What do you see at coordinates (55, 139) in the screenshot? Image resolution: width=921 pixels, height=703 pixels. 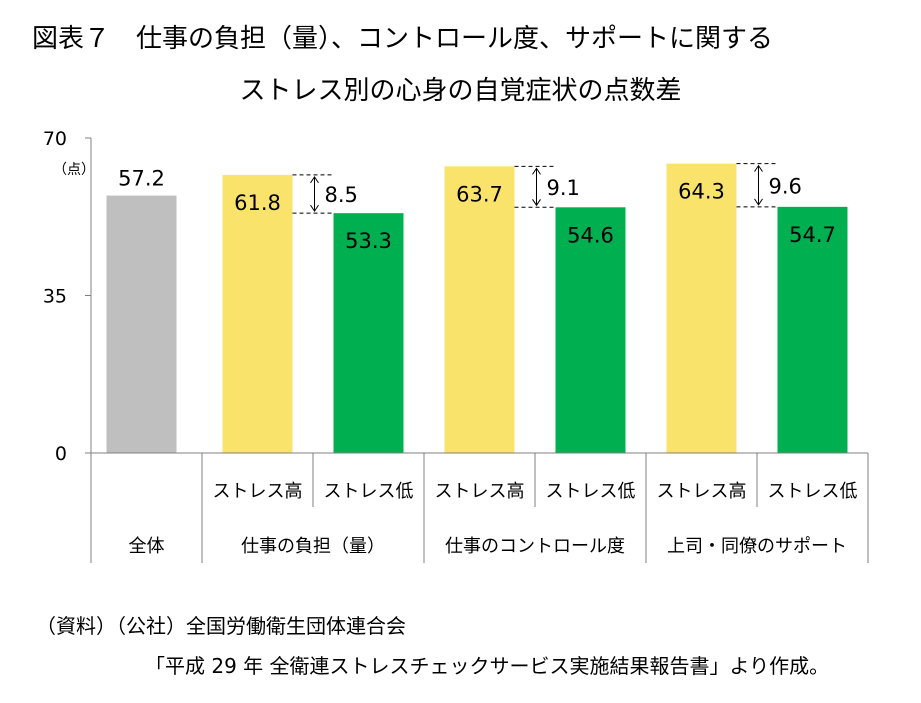 I see `y-tick-label: 70` at bounding box center [55, 139].